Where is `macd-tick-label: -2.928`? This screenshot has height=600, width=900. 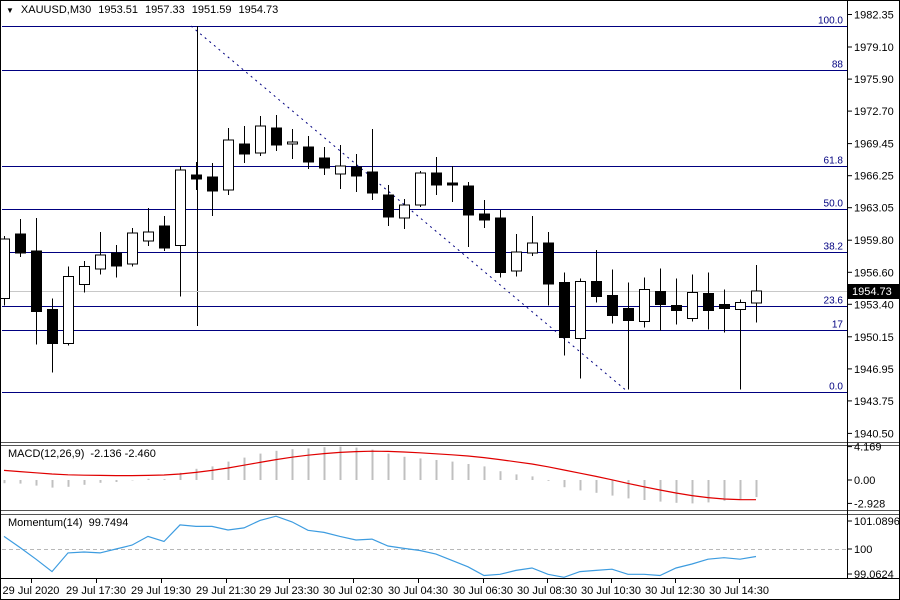 macd-tick-label: -2.928 is located at coordinates (869, 504).